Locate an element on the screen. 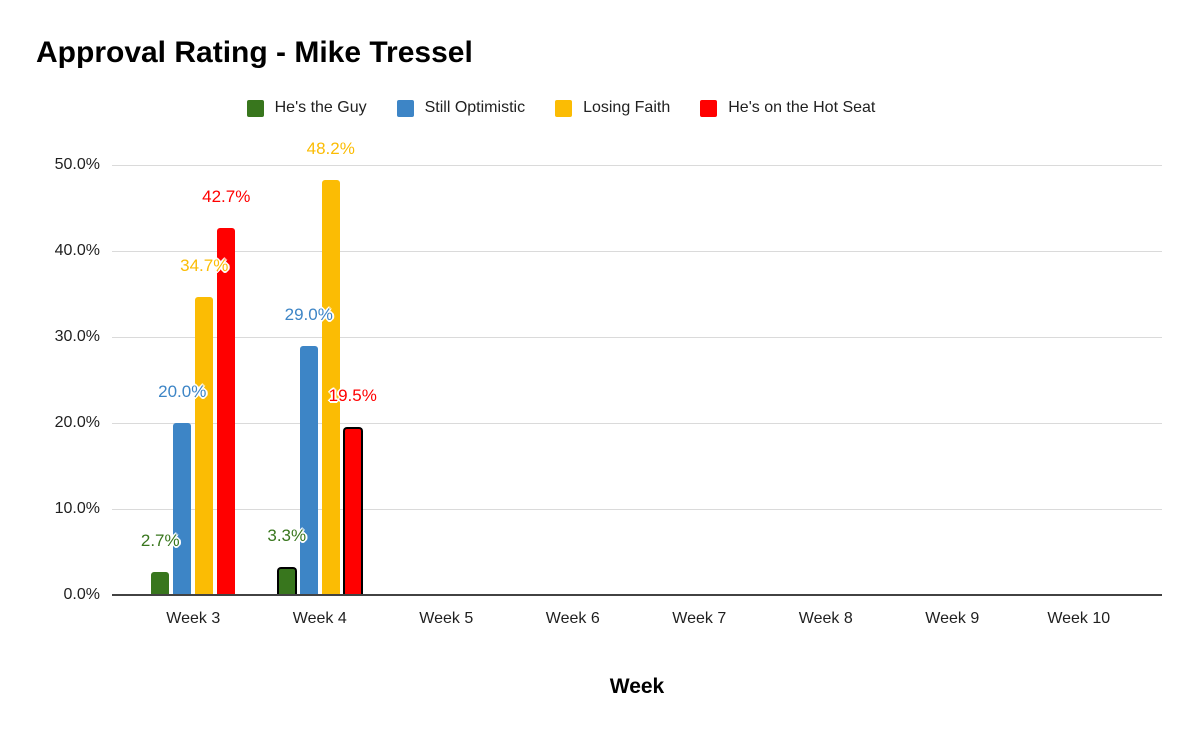 The width and height of the screenshot is (1200, 746). y-axis-tick-label: 40.0% is located at coordinates (77, 250).